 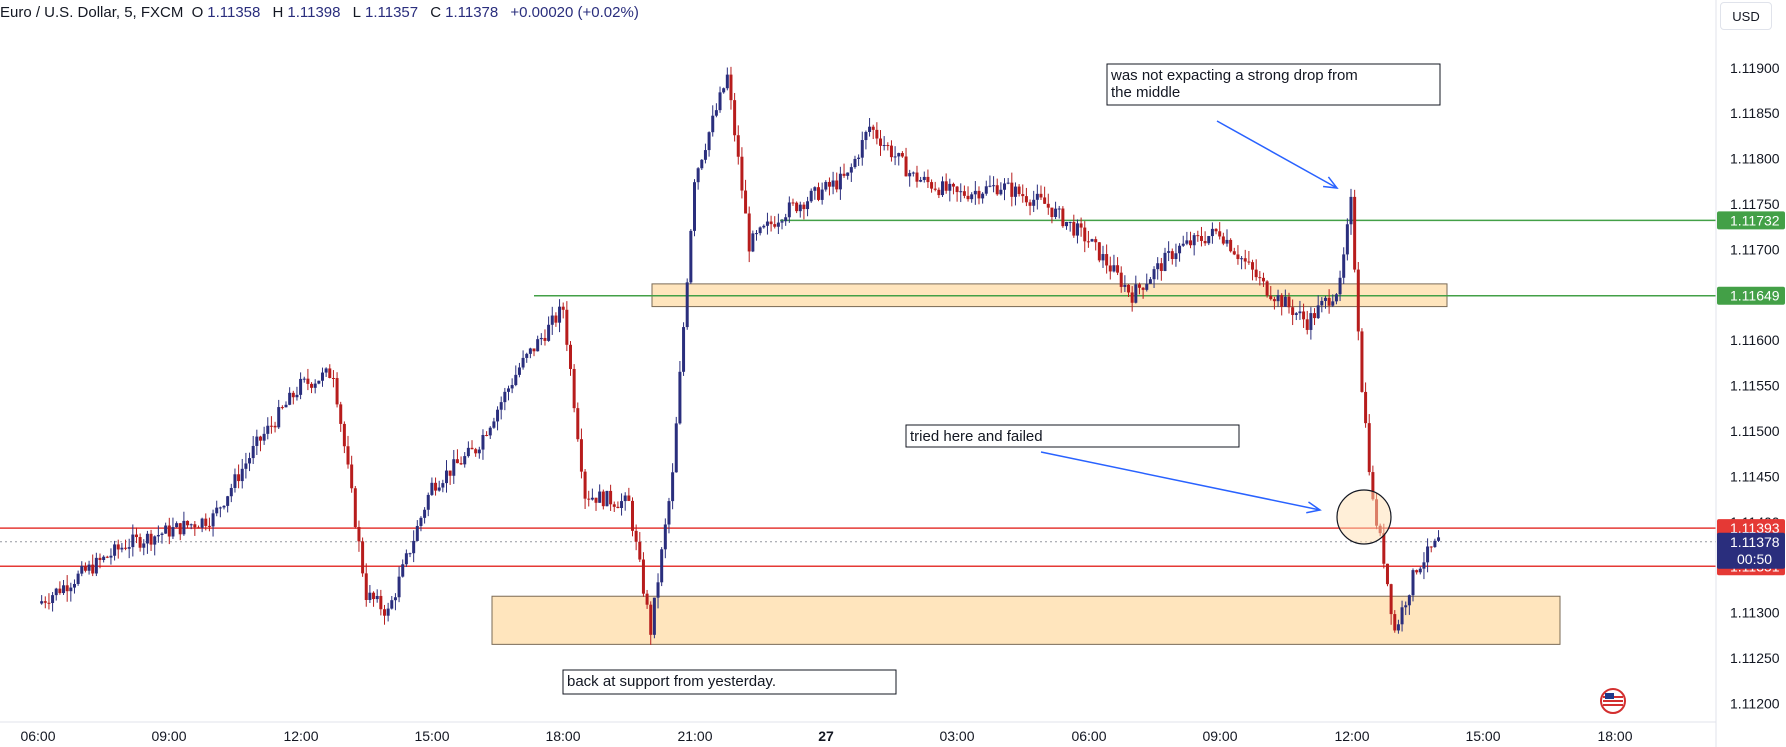 I want to click on x-tick-label: 21:00, so click(x=694, y=736).